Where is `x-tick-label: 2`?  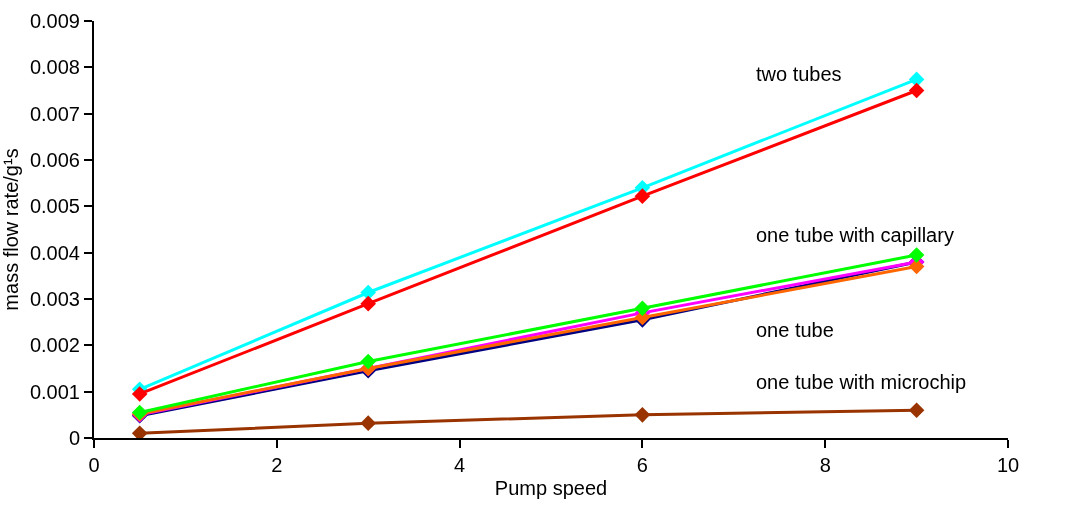 x-tick-label: 2 is located at coordinates (277, 465).